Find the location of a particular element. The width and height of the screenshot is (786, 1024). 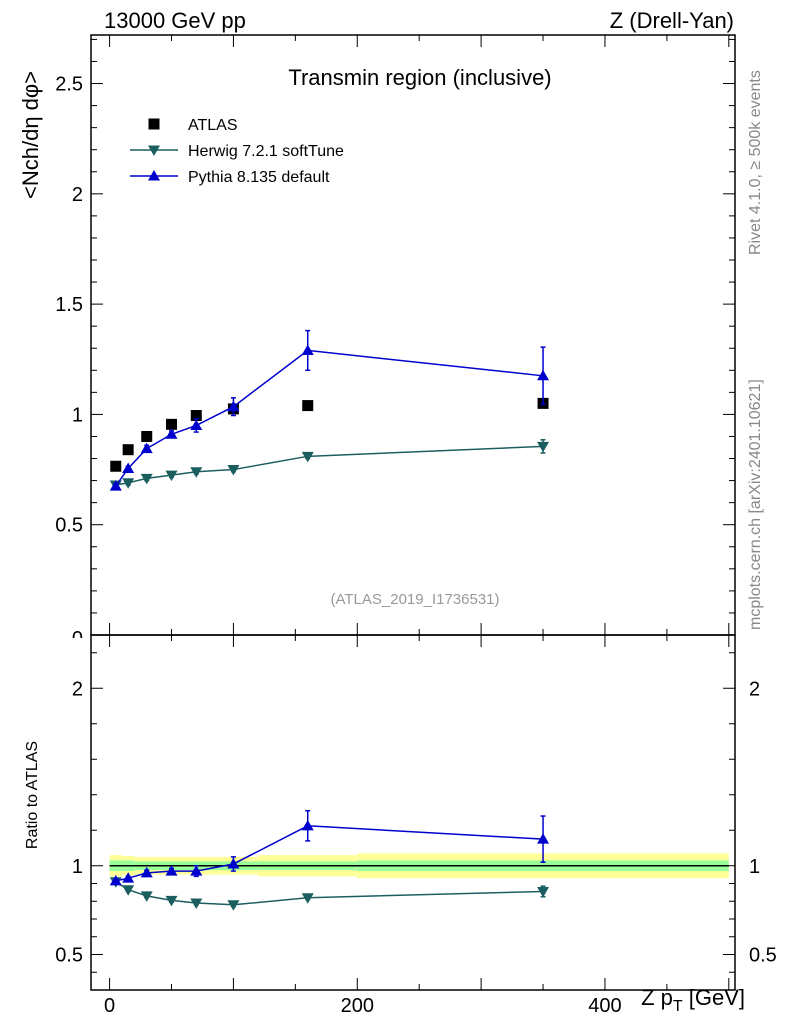

x-axis-label-sub: T is located at coordinates (678, 1006).